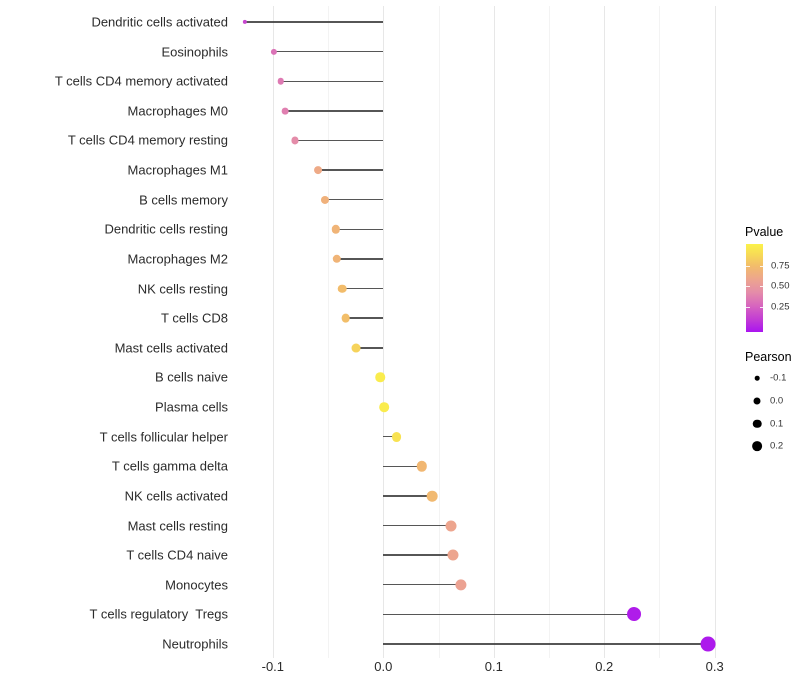 The width and height of the screenshot is (800, 700). Describe the element at coordinates (714, 666) in the screenshot. I see `x-axis-tick-label: 0.3` at that location.